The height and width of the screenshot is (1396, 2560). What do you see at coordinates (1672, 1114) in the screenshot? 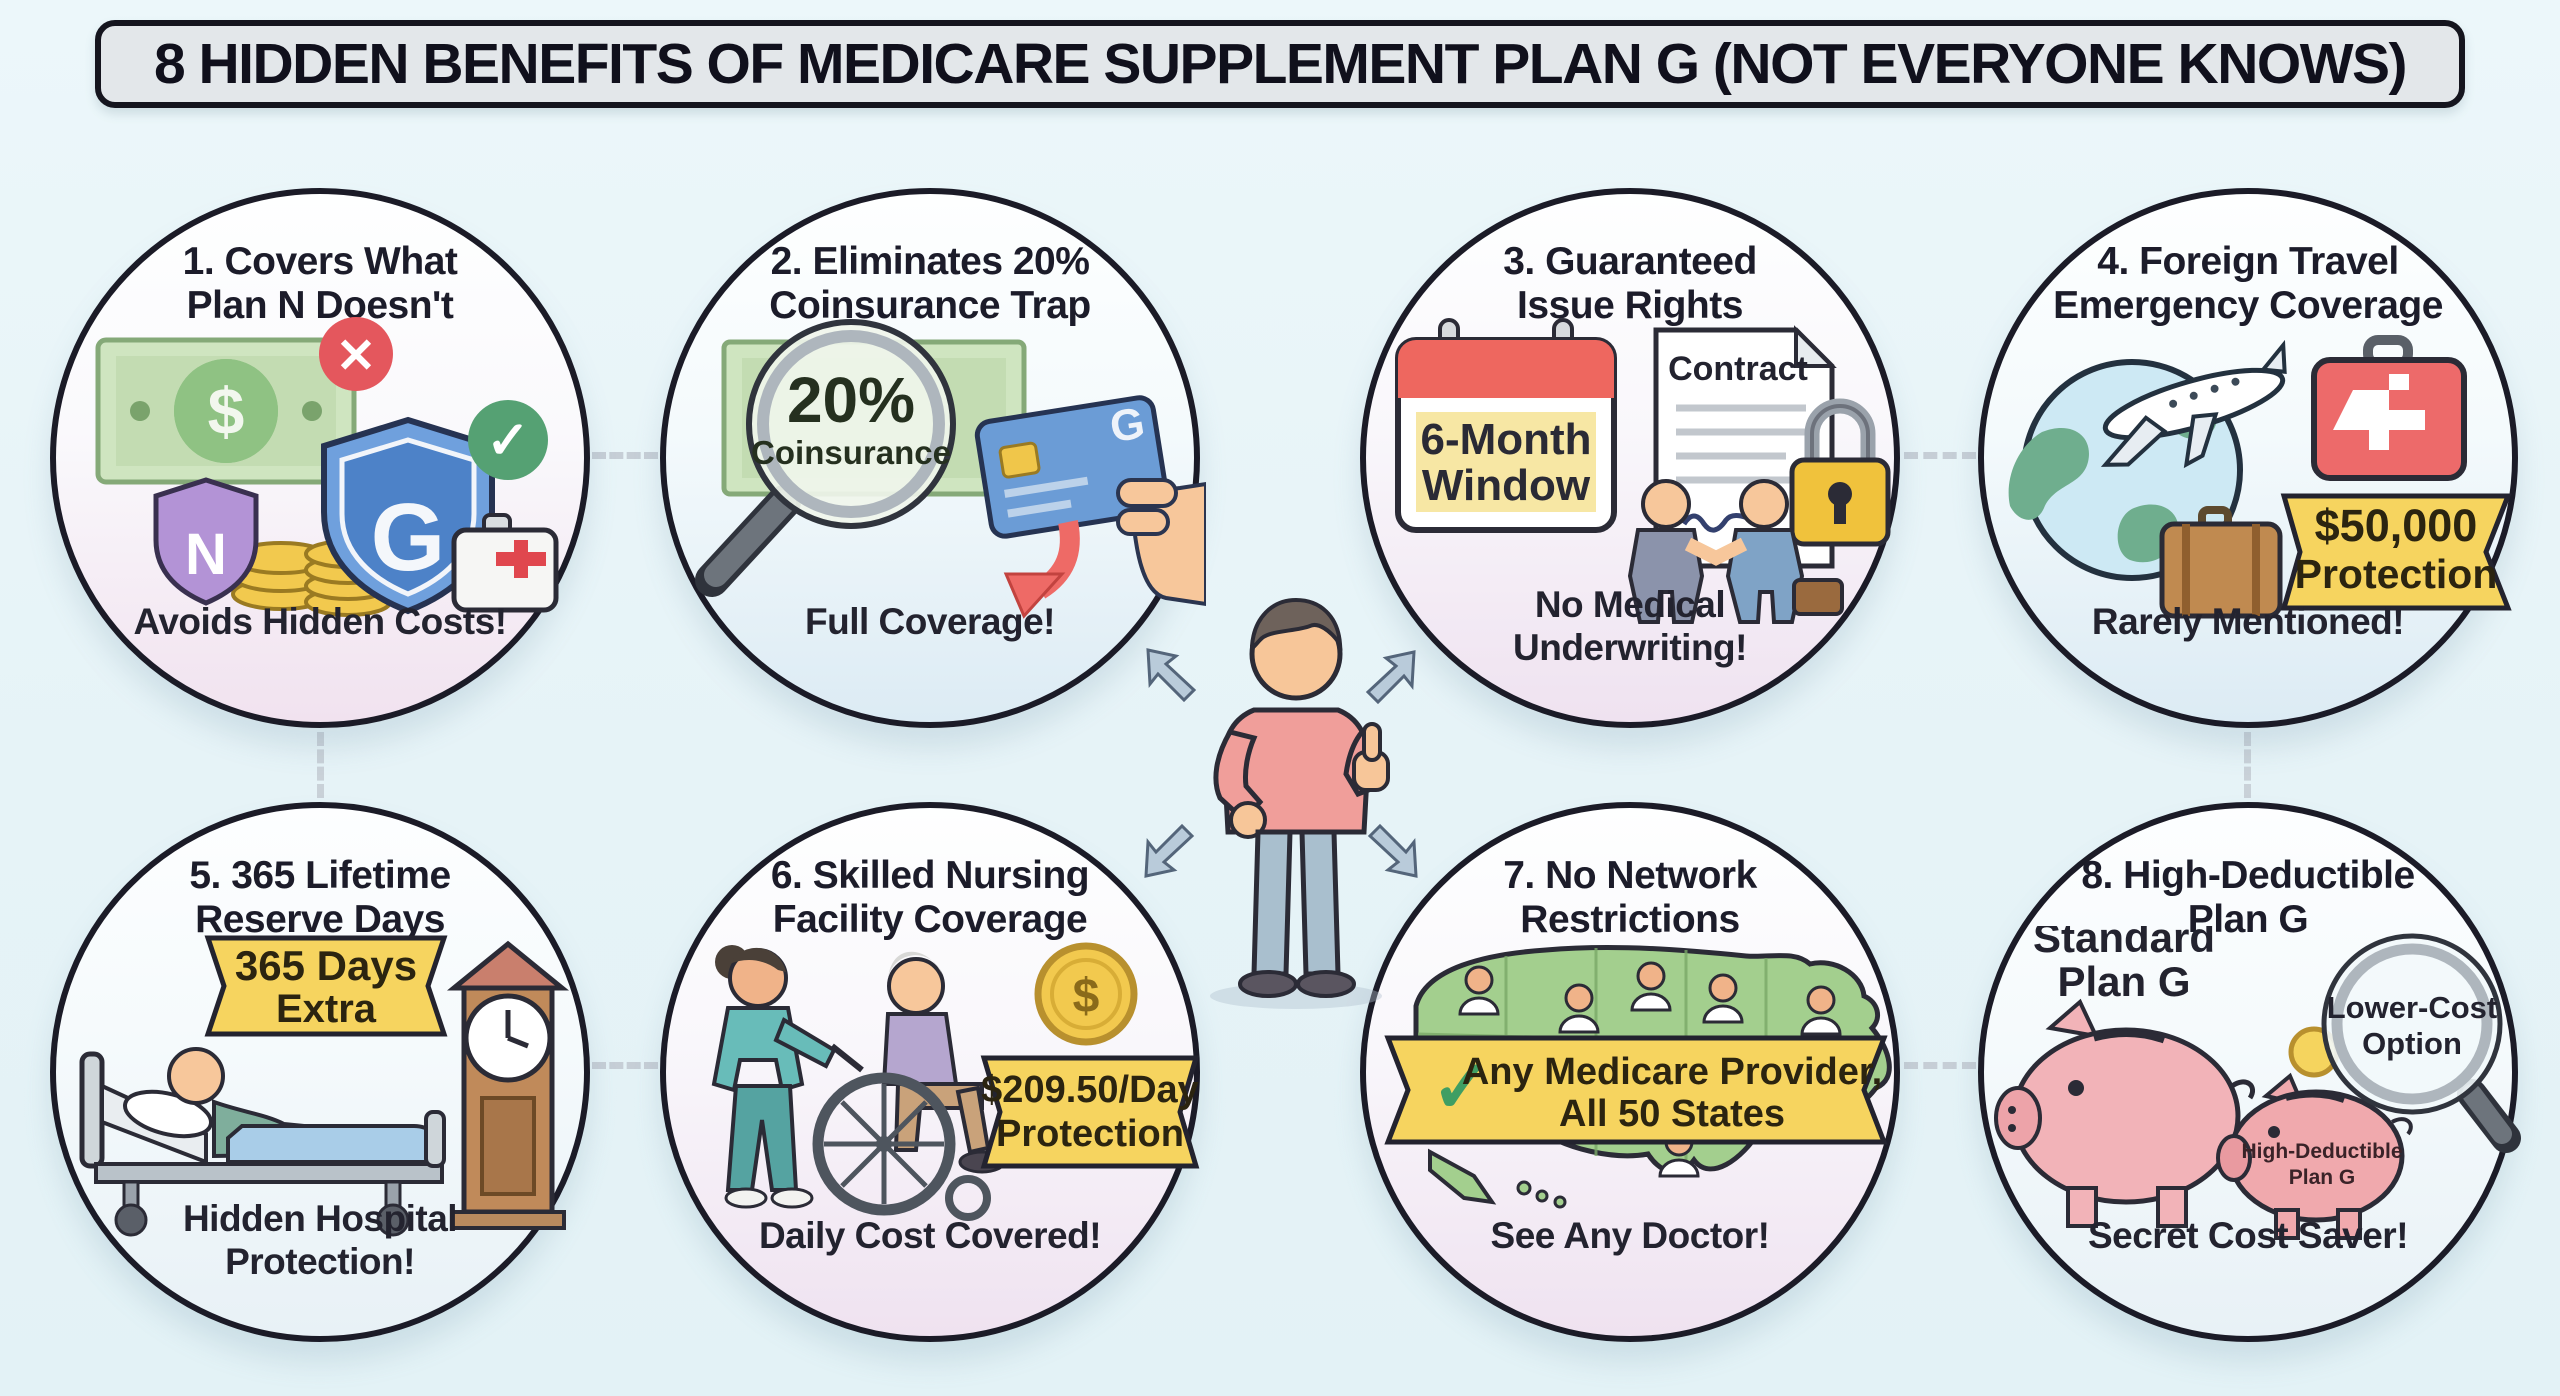
I see `svg-text: All 50 States` at bounding box center [1672, 1114].